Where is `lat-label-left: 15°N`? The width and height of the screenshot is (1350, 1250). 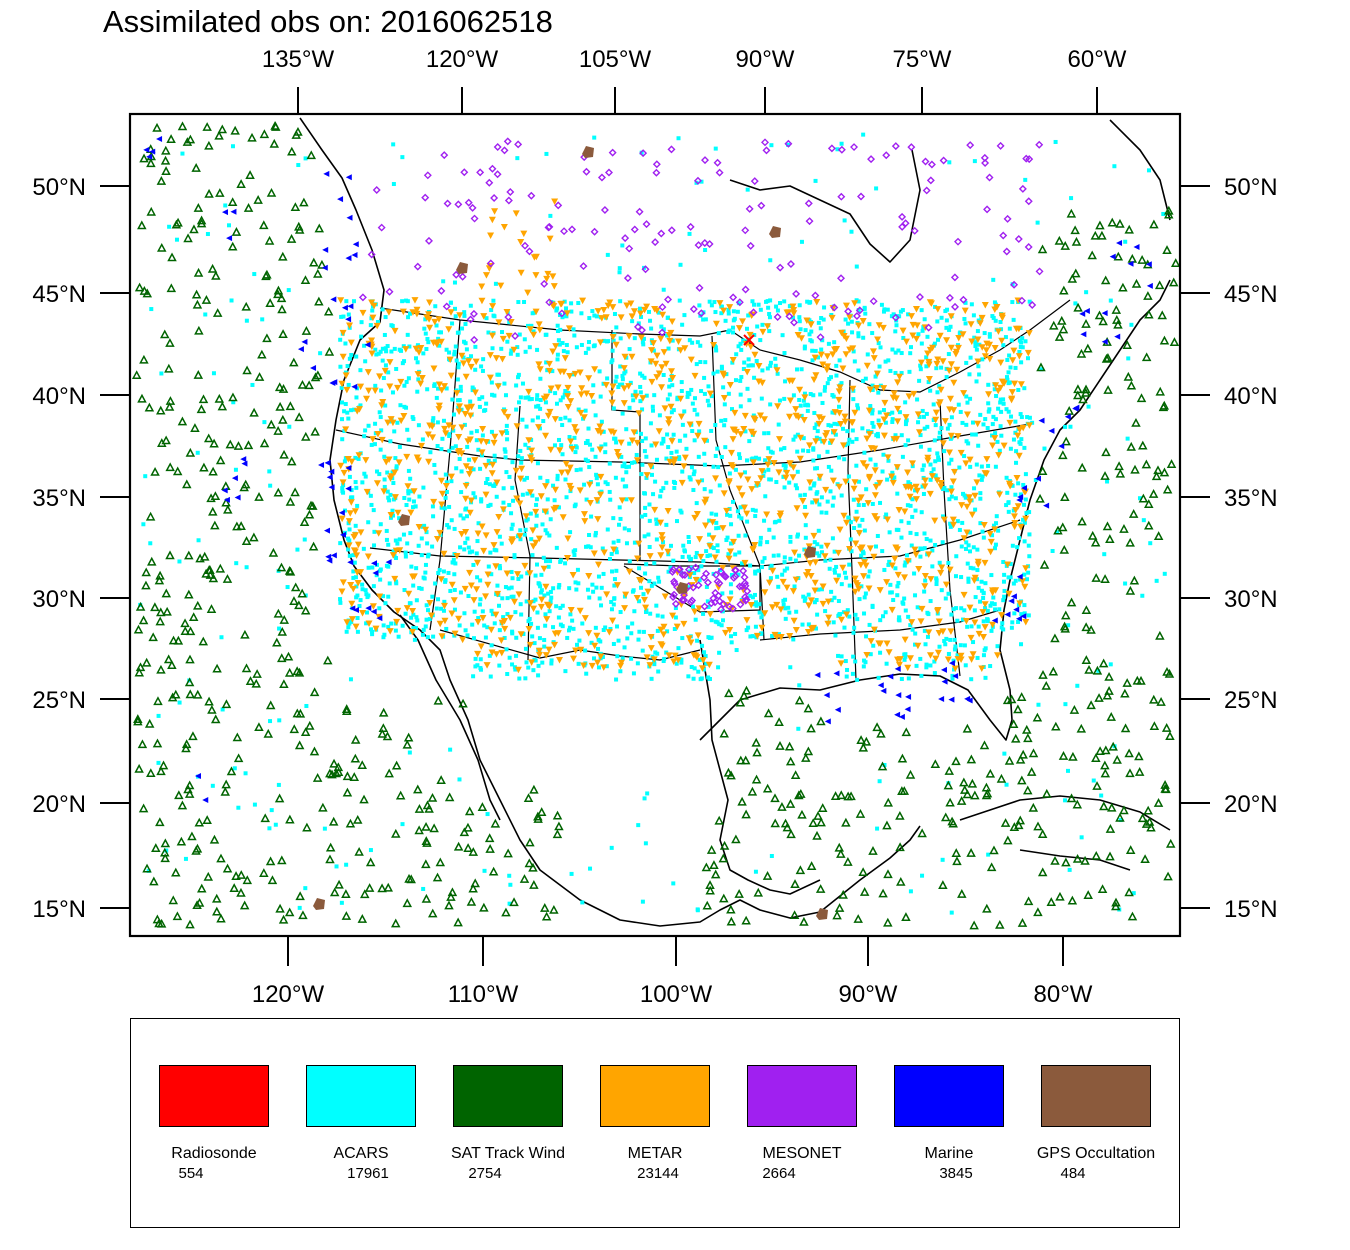 lat-label-left: 15°N is located at coordinates (59, 909).